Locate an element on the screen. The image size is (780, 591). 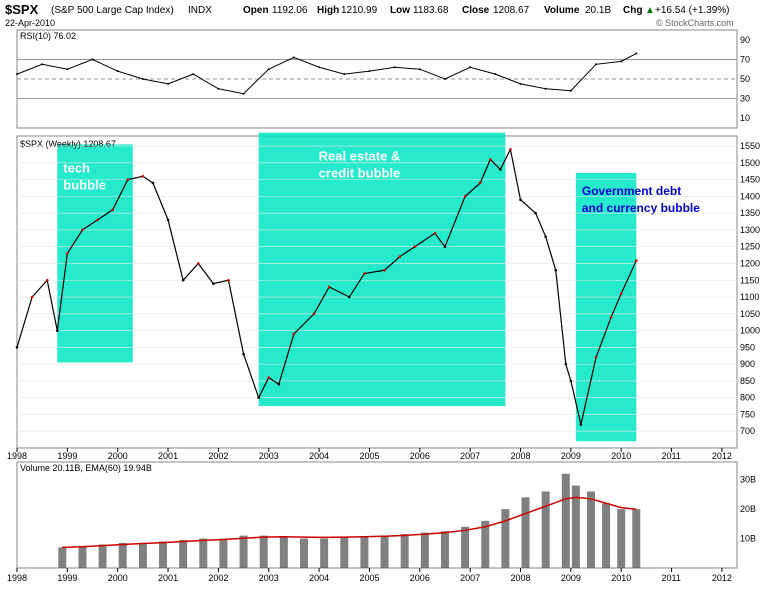
rsi-ytick-label: 50 is located at coordinates (745, 79).